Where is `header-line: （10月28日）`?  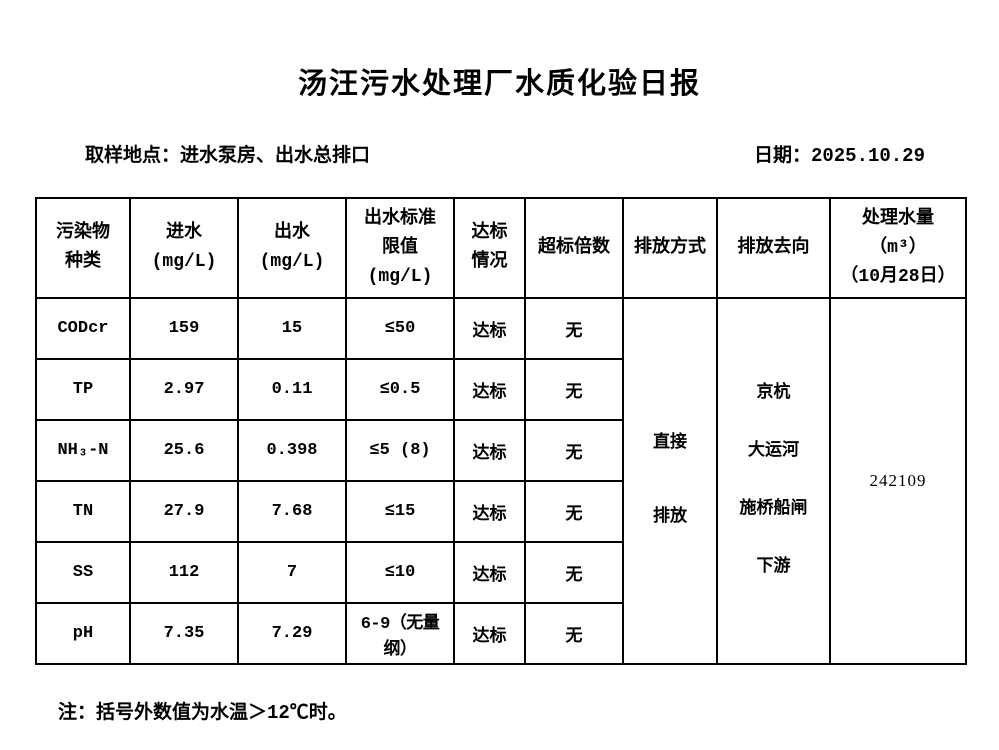 header-line: （10月28日） is located at coordinates (898, 276).